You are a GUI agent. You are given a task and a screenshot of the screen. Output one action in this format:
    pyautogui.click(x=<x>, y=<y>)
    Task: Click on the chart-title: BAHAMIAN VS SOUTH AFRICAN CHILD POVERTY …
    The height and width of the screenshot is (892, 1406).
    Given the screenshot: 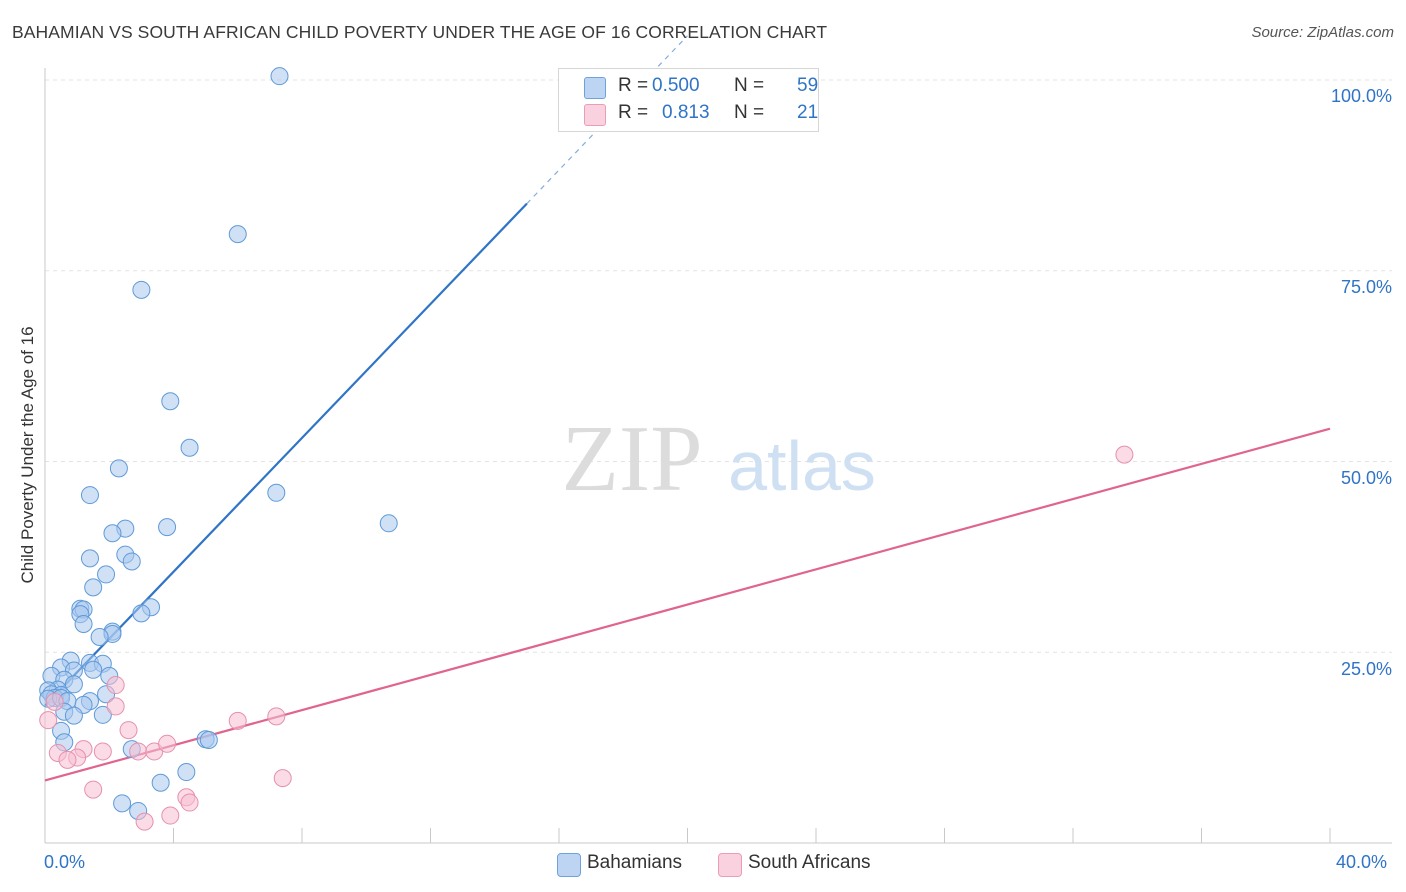 What is the action you would take?
    pyautogui.click(x=420, y=32)
    